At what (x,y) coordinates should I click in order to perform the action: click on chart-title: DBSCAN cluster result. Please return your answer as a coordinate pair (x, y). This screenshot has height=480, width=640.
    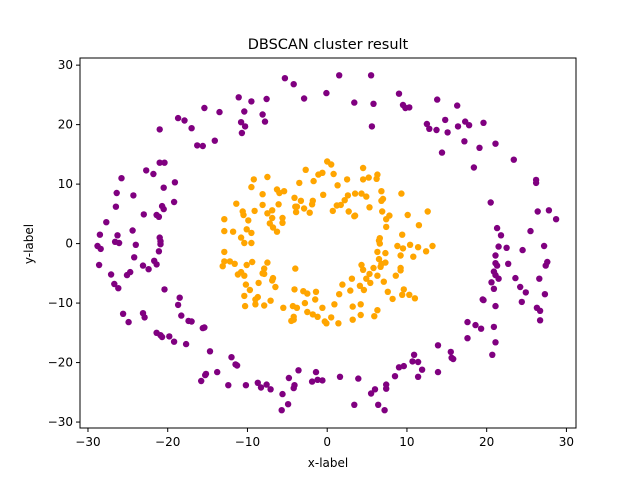
    Looking at the image, I should click on (328, 45).